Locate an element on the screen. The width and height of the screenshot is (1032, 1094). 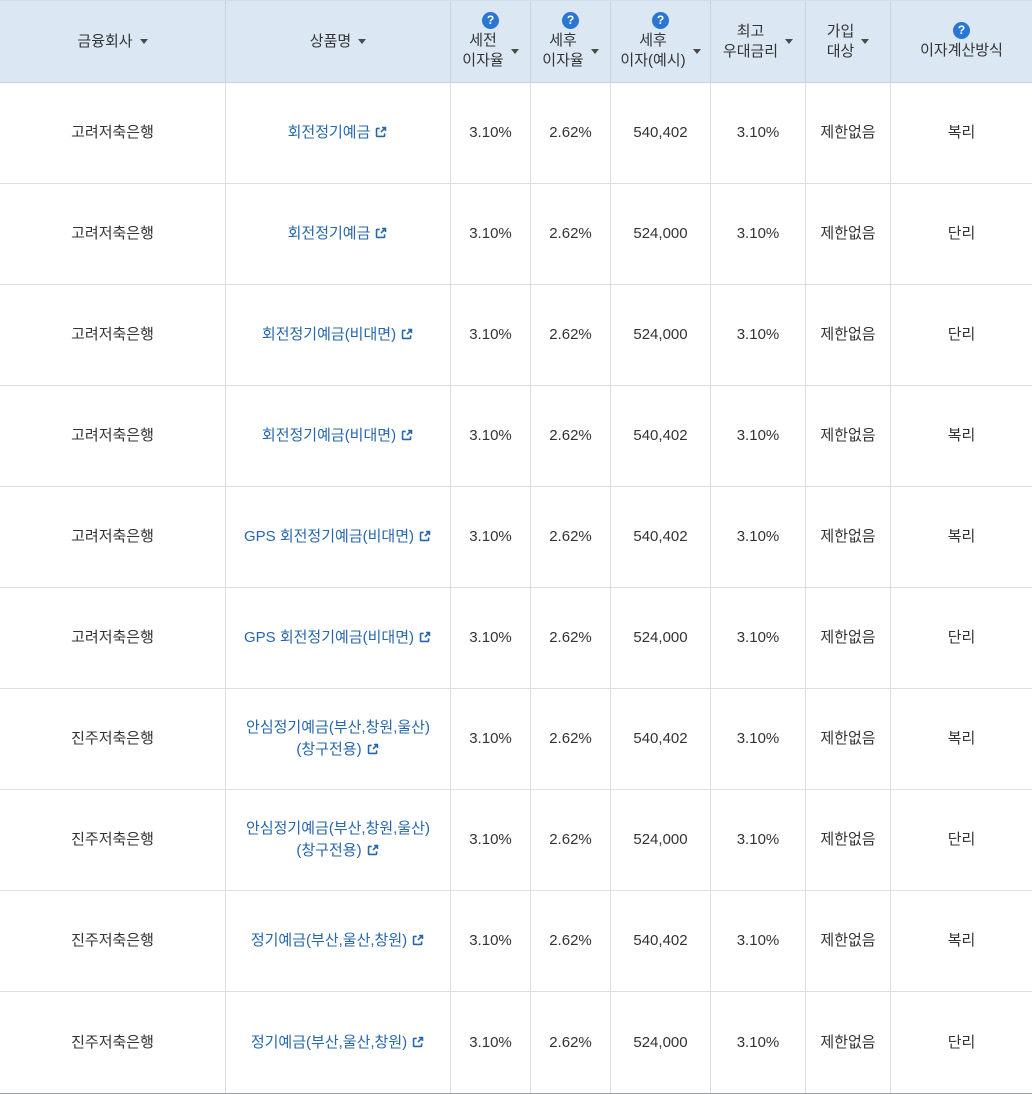
column-header-posttax-interest: ? 세후 이자(예시) is located at coordinates (661, 41).